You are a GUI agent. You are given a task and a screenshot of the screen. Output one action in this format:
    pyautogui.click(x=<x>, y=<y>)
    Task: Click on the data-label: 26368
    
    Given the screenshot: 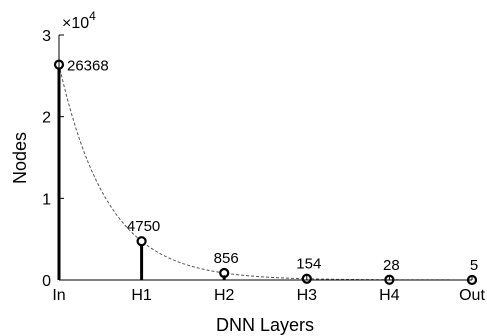 What is the action you would take?
    pyautogui.click(x=88, y=66)
    